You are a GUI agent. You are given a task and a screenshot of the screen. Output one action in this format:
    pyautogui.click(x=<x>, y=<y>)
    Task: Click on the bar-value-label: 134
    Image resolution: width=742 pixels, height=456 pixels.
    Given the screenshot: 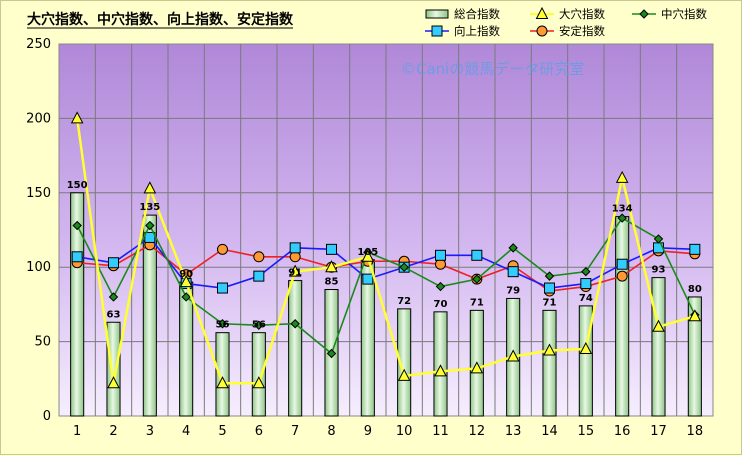 What is the action you would take?
    pyautogui.click(x=622, y=209)
    